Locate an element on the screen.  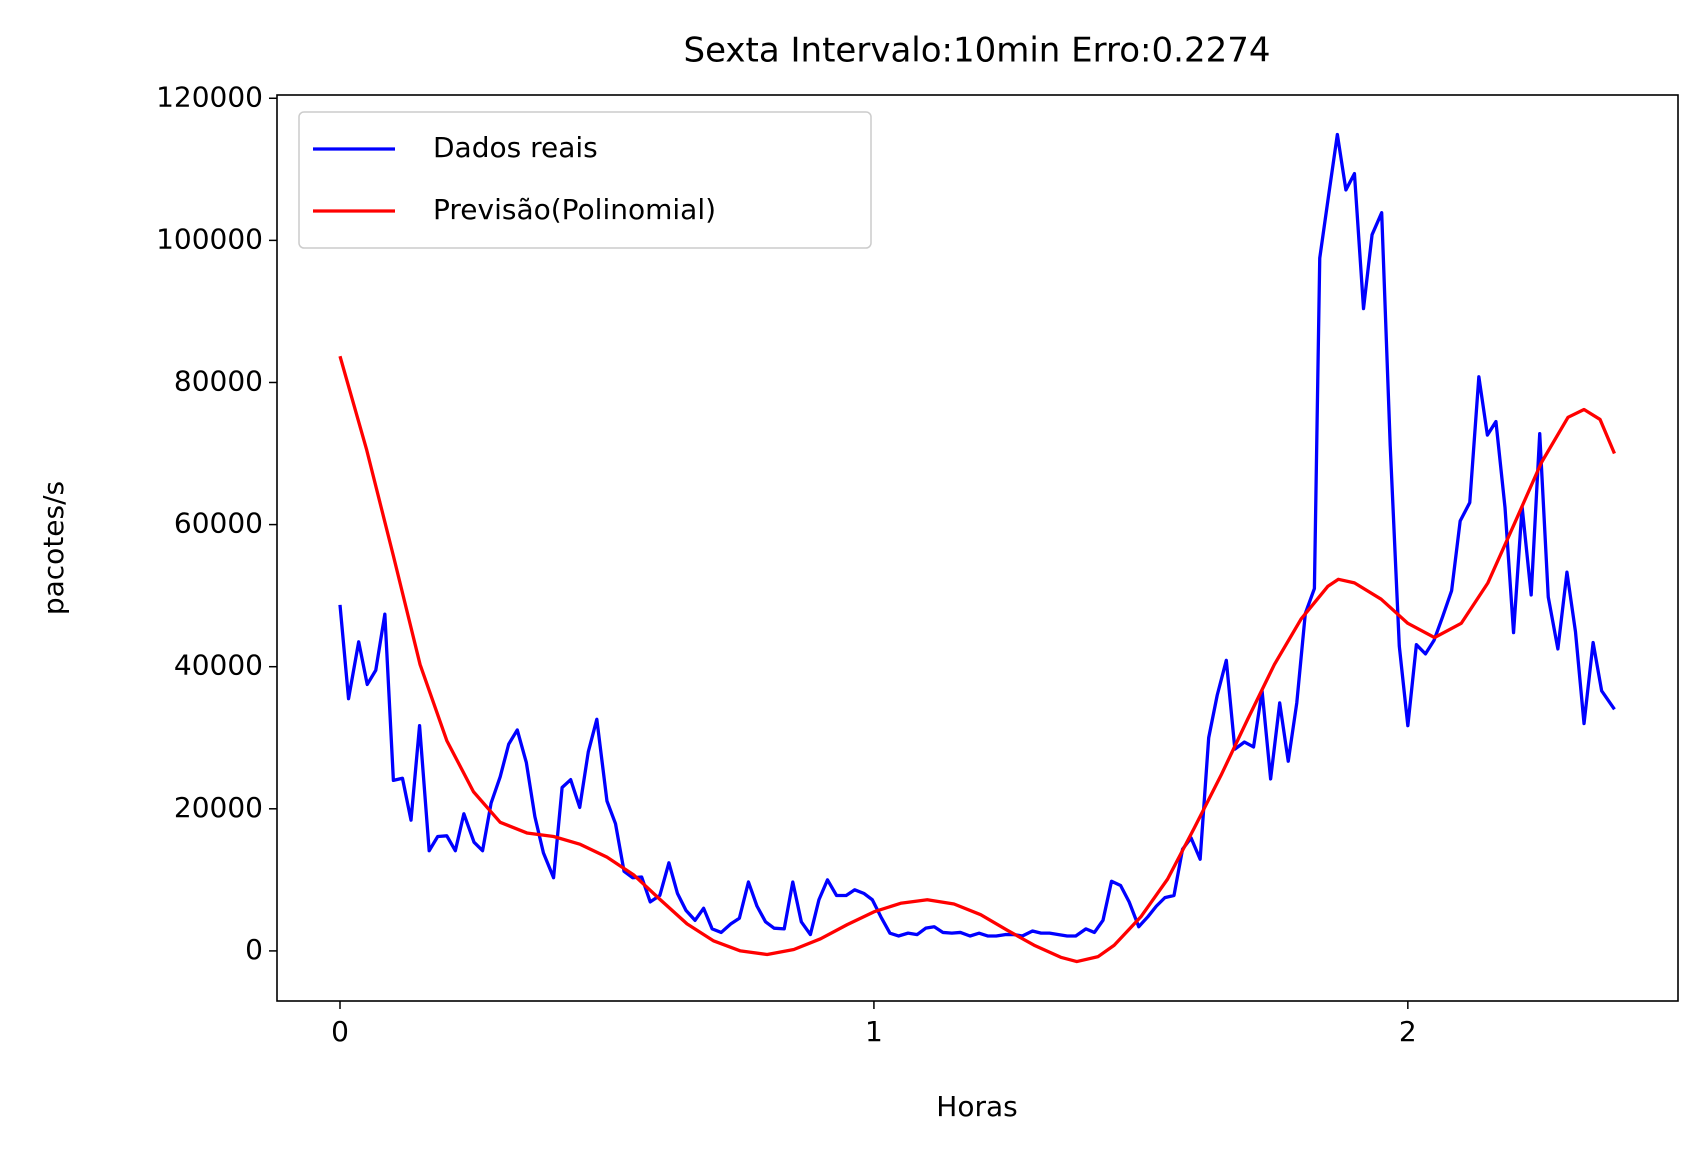
x-tick-label: 2 is located at coordinates (1408, 1031).